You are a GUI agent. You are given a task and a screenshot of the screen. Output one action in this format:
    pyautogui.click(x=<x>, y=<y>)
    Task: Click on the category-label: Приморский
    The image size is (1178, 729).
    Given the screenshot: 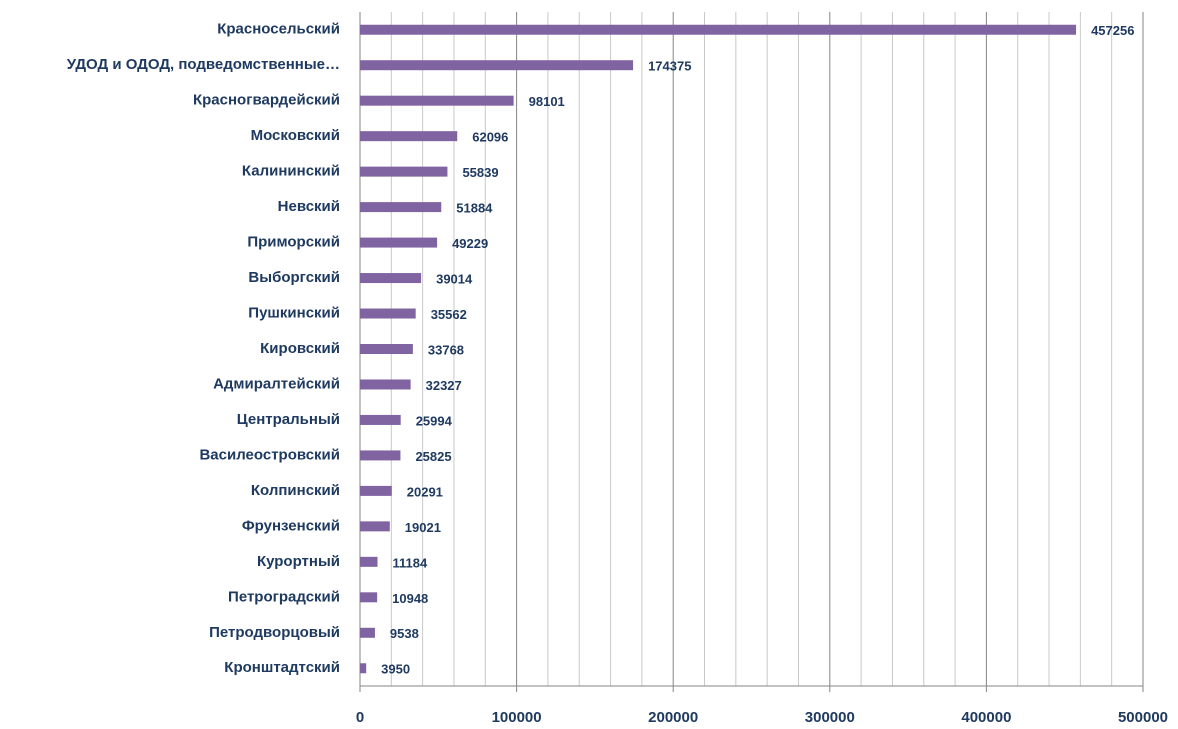 What is the action you would take?
    pyautogui.click(x=293, y=242)
    